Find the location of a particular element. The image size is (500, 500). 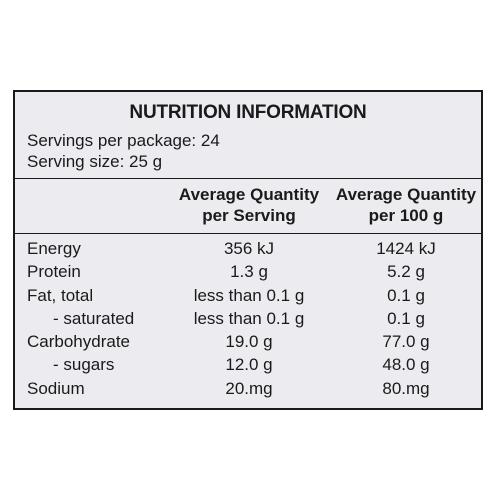

nutrient-name: - sugars is located at coordinates (84, 365).